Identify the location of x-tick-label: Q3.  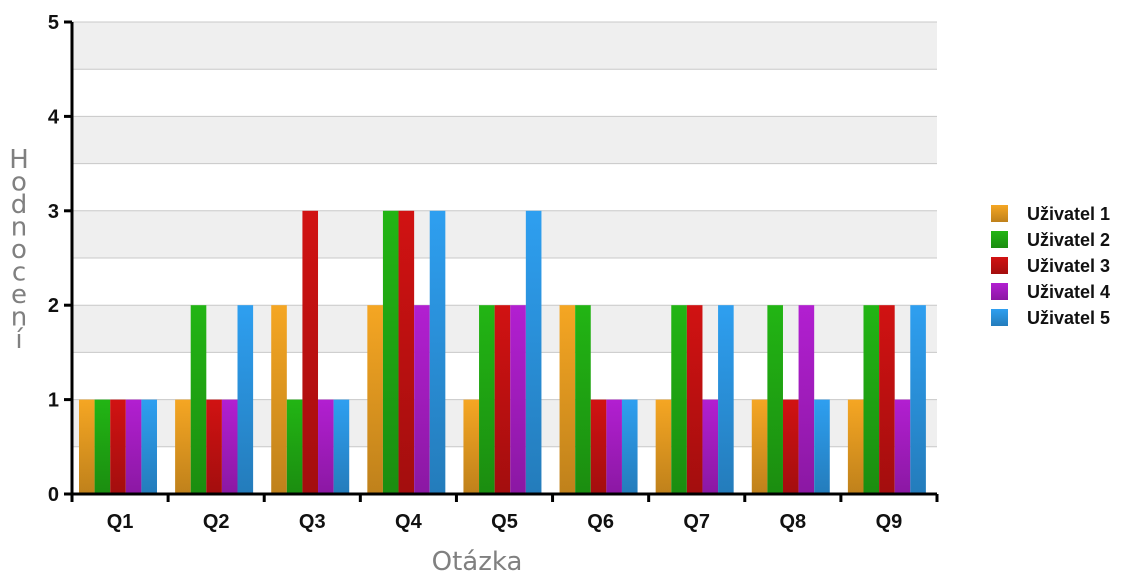
(312, 522).